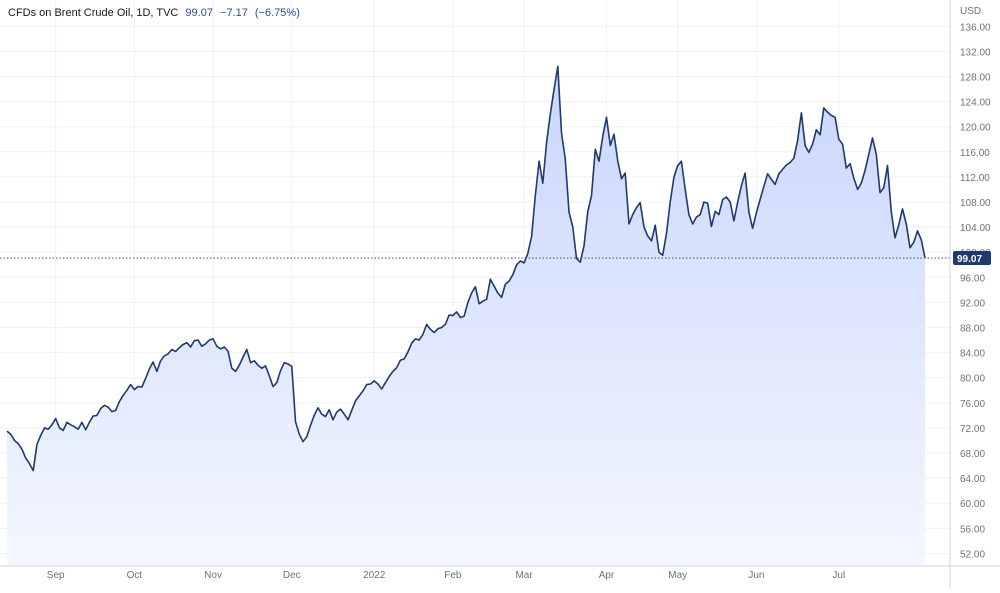 Image resolution: width=1000 pixels, height=593 pixels. What do you see at coordinates (199, 13) in the screenshot?
I see `legend-last-price: 99.07` at bounding box center [199, 13].